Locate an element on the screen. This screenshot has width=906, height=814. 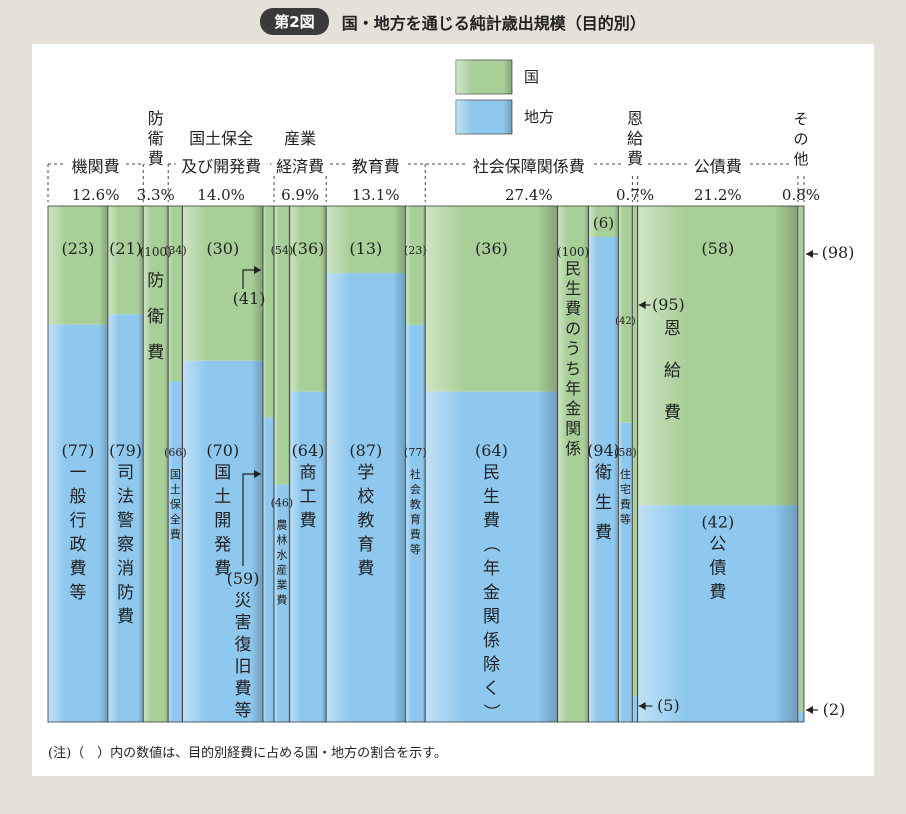
label-name-disaster-char: 復 is located at coordinates (243, 645).